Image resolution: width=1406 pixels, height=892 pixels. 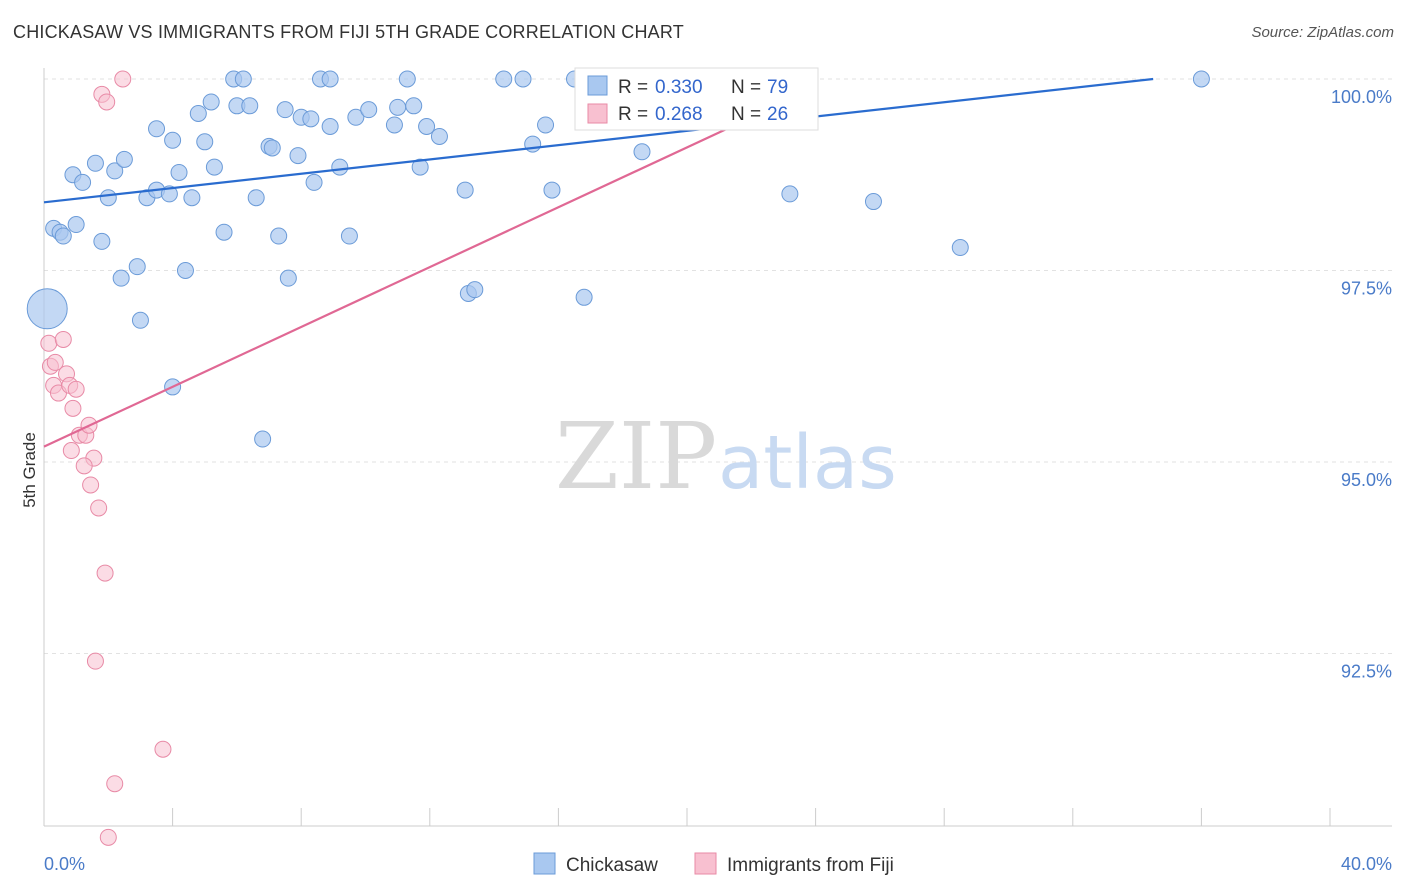 I want to click on y-axis-label: 5th Grade, so click(x=29, y=470).